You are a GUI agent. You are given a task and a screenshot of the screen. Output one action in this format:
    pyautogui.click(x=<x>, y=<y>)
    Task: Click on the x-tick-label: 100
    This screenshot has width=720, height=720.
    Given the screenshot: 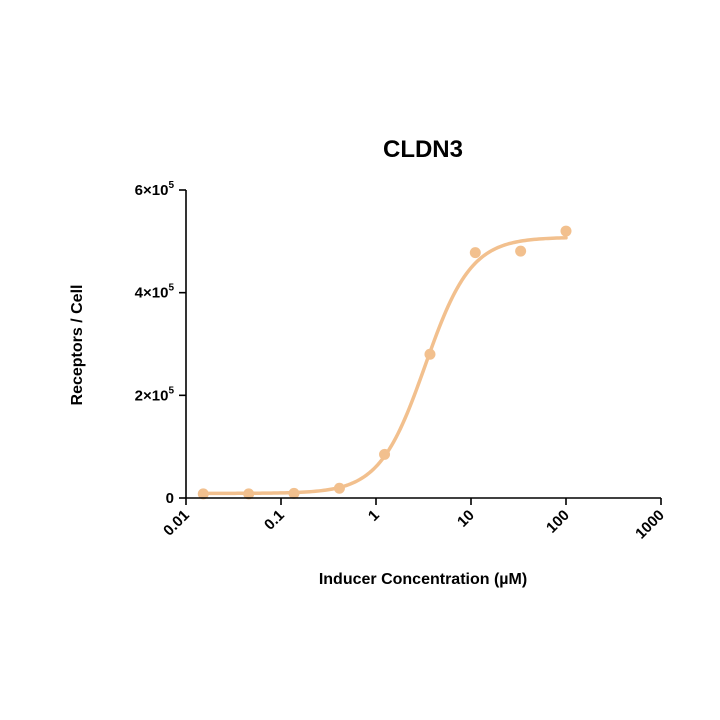 What is the action you would take?
    pyautogui.click(x=558, y=522)
    